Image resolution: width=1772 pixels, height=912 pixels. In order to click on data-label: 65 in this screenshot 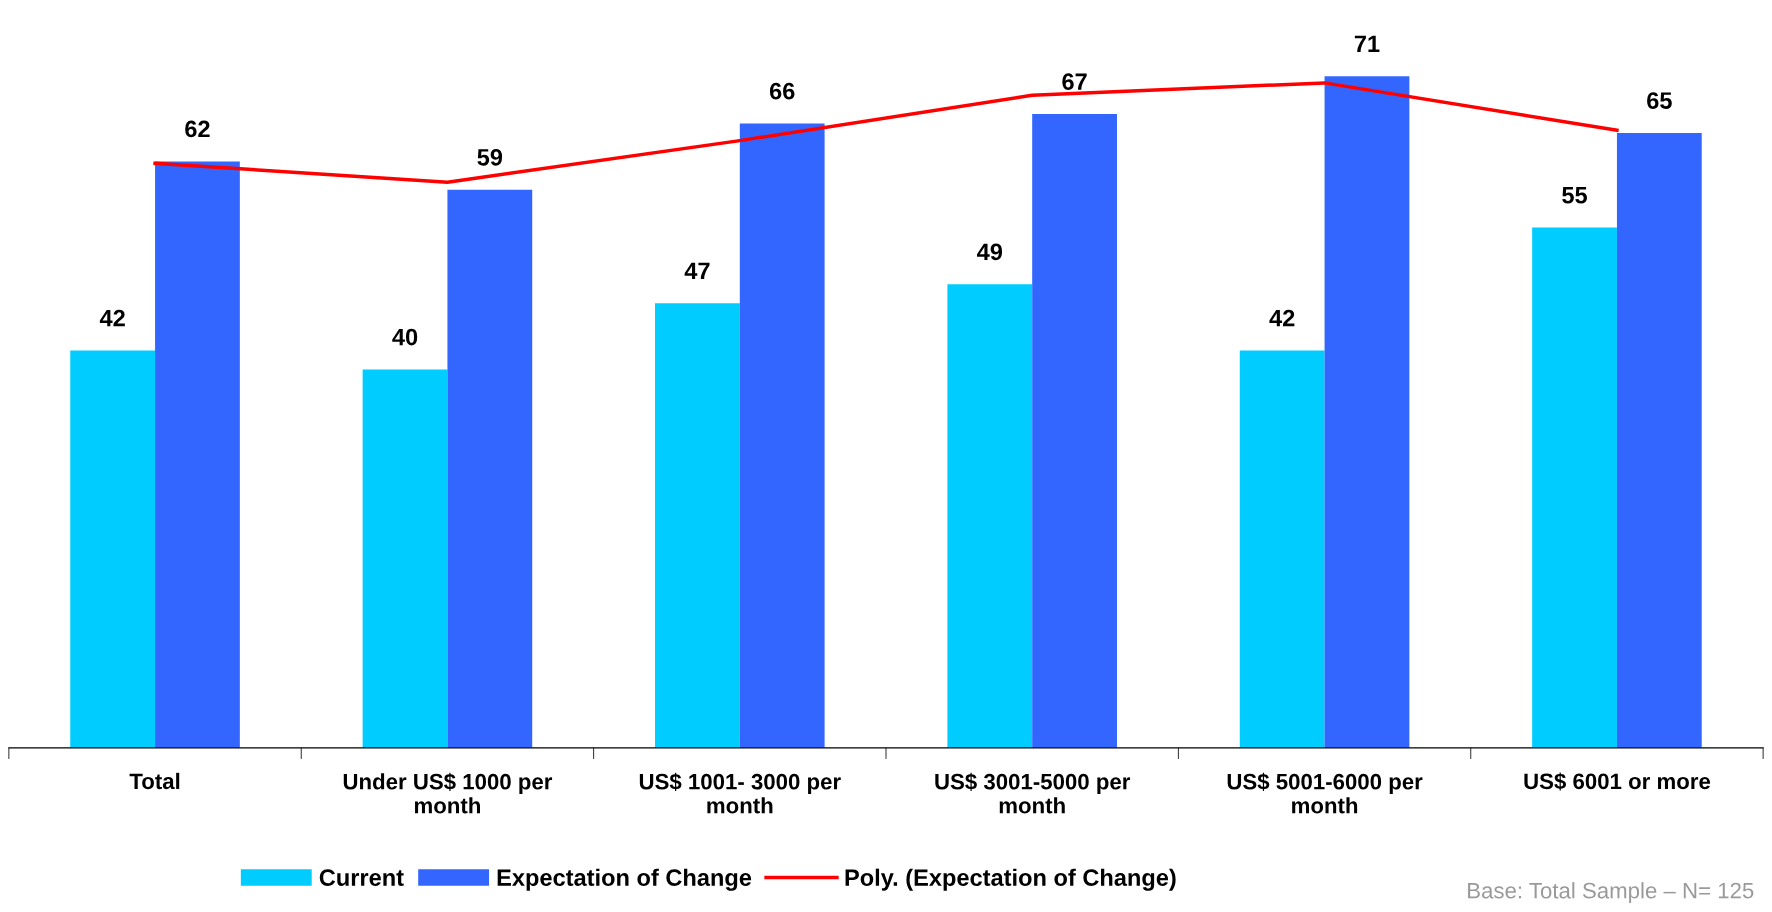, I will do `click(1659, 100)`.